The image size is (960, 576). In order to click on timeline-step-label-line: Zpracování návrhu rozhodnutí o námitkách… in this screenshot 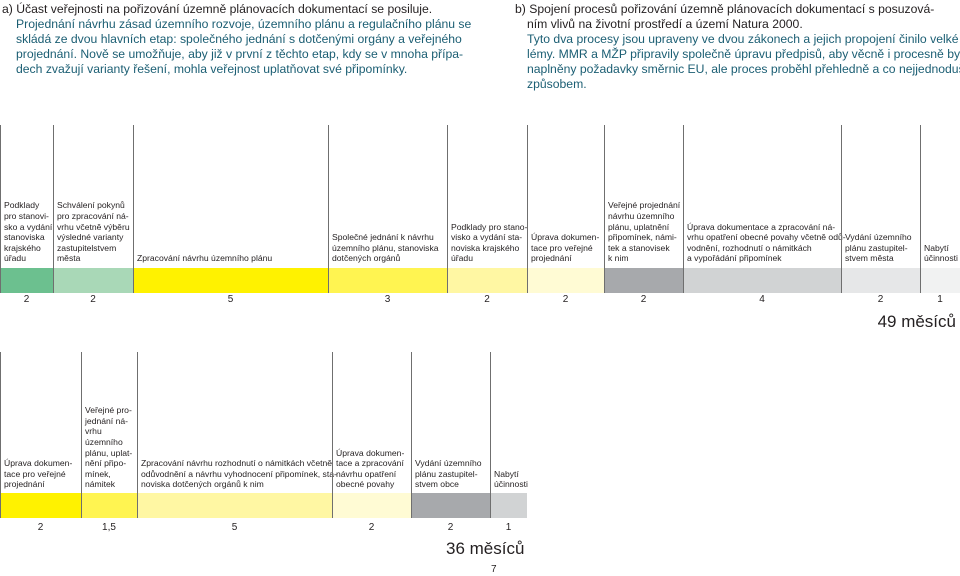, I will do `click(237, 463)`.